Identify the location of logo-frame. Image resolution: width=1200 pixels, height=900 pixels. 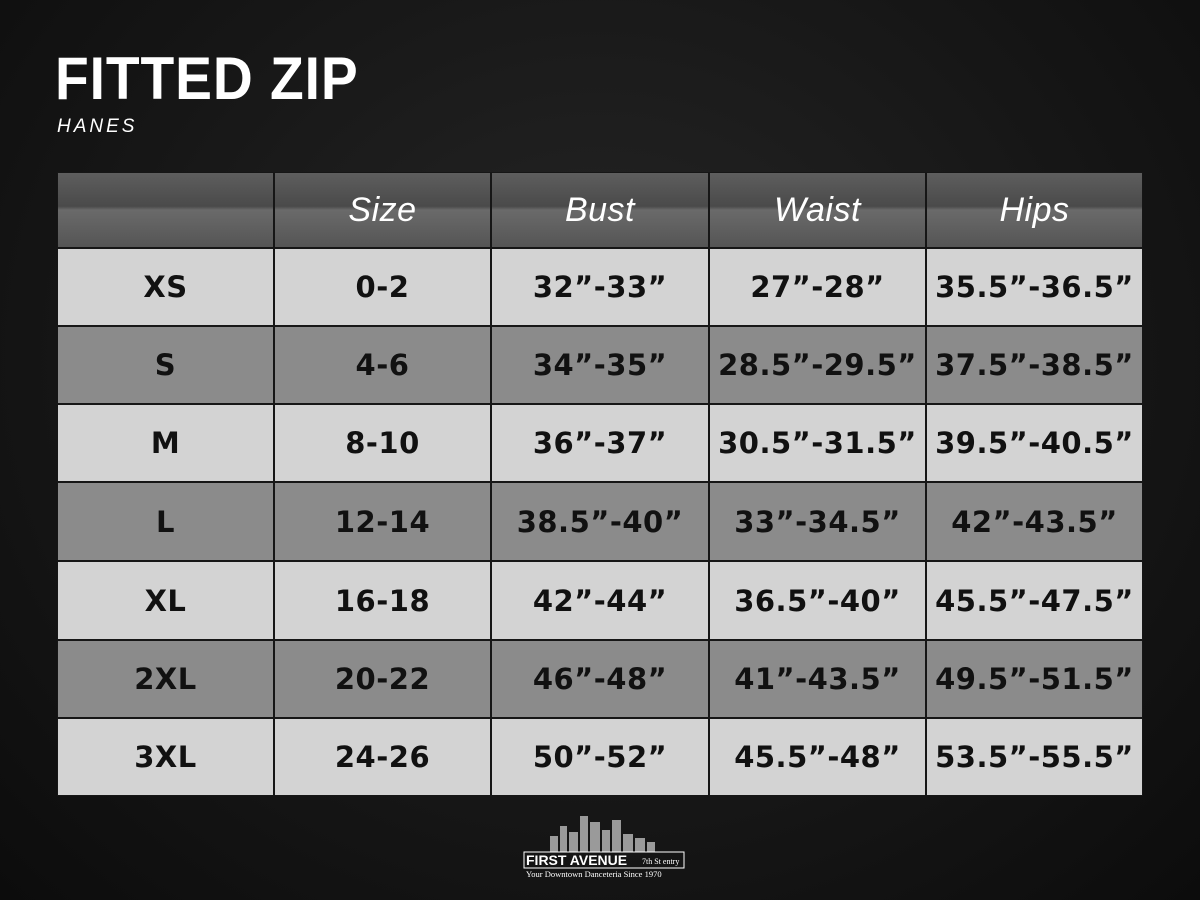
(604, 860).